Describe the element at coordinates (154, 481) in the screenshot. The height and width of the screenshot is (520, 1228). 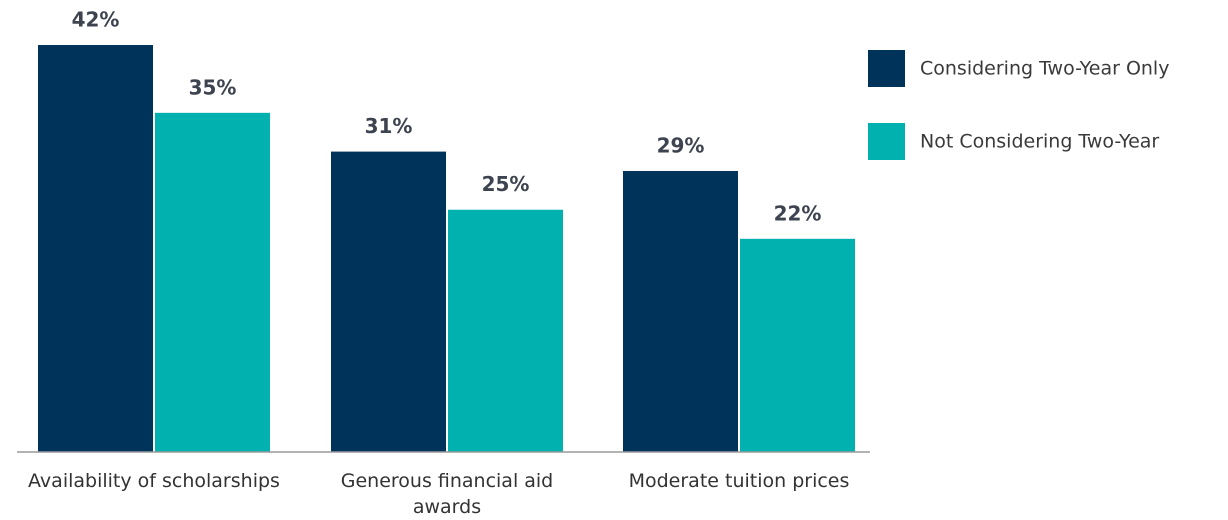
I see `x-tick-label: Availability of scholarships` at that location.